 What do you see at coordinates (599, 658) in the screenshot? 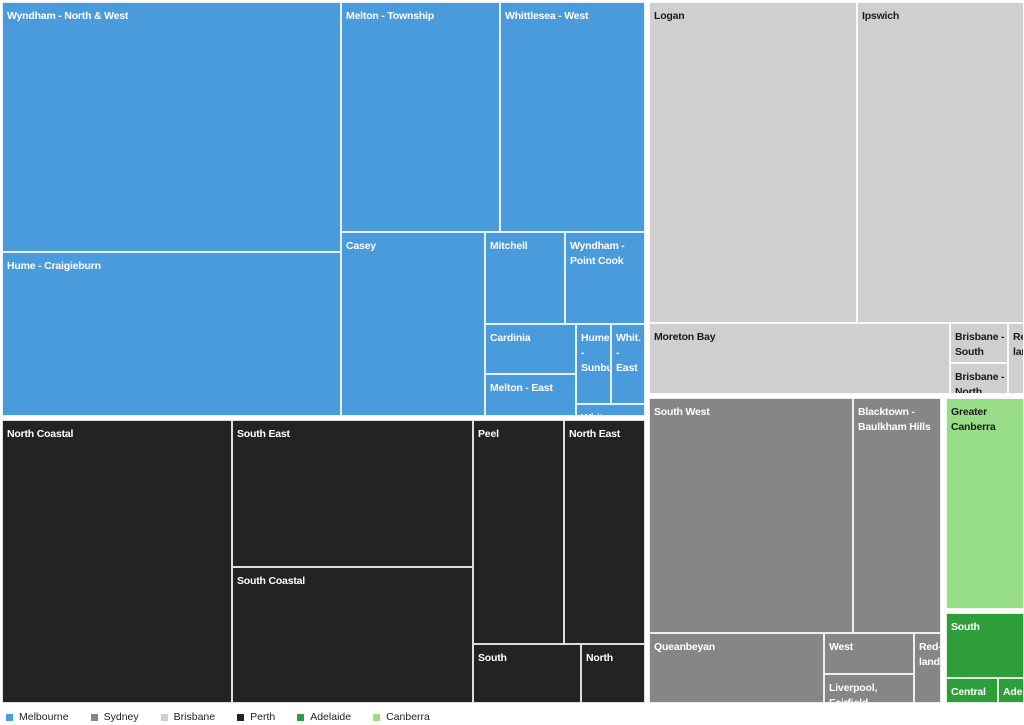
I see `tile-label: North` at bounding box center [599, 658].